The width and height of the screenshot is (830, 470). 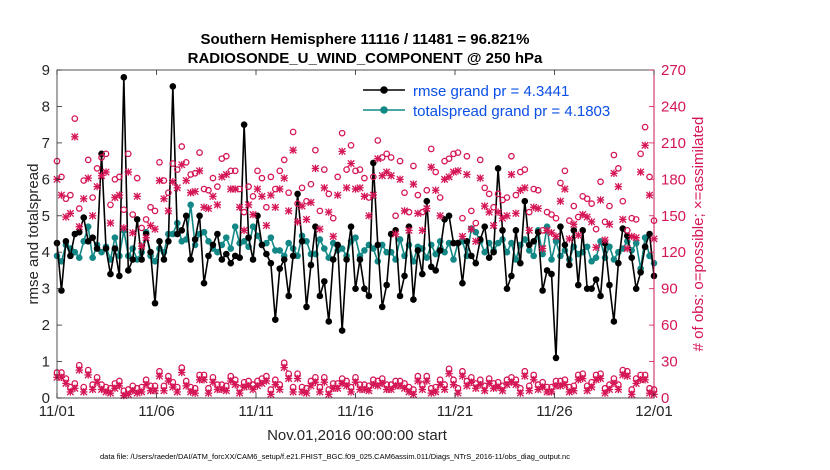 What do you see at coordinates (654, 411) in the screenshot?
I see `x-tick-label: 12/01` at bounding box center [654, 411].